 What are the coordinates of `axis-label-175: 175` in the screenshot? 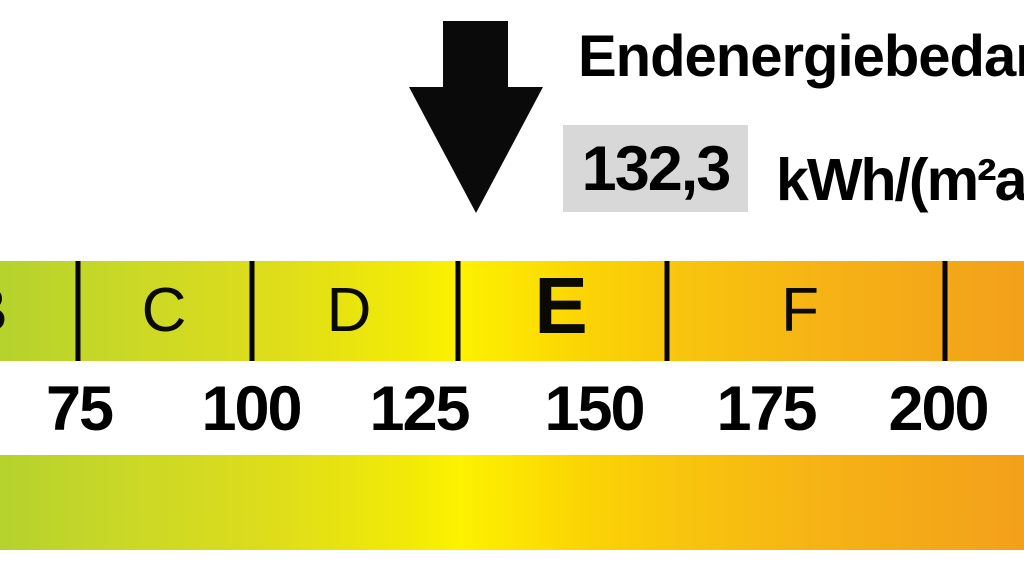 It's located at (766, 409).